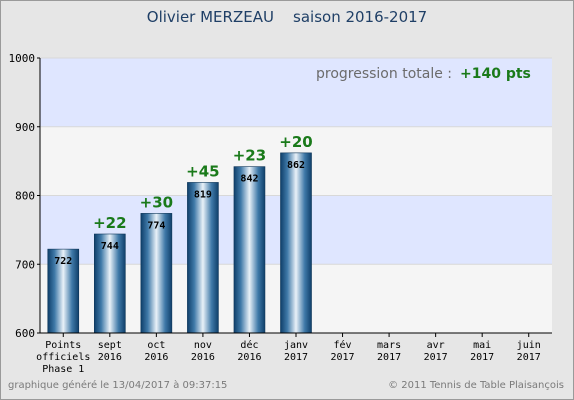 The image size is (574, 400). What do you see at coordinates (342, 351) in the screenshot?
I see `x-tick-label: fév 2017` at bounding box center [342, 351].